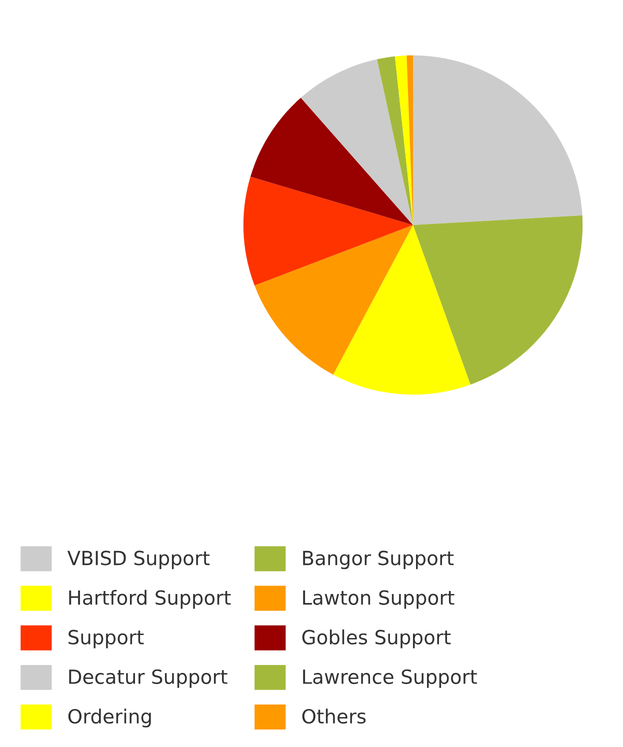 The height and width of the screenshot is (747, 623). Describe the element at coordinates (109, 718) in the screenshot. I see `legend-label: Ordering` at that location.